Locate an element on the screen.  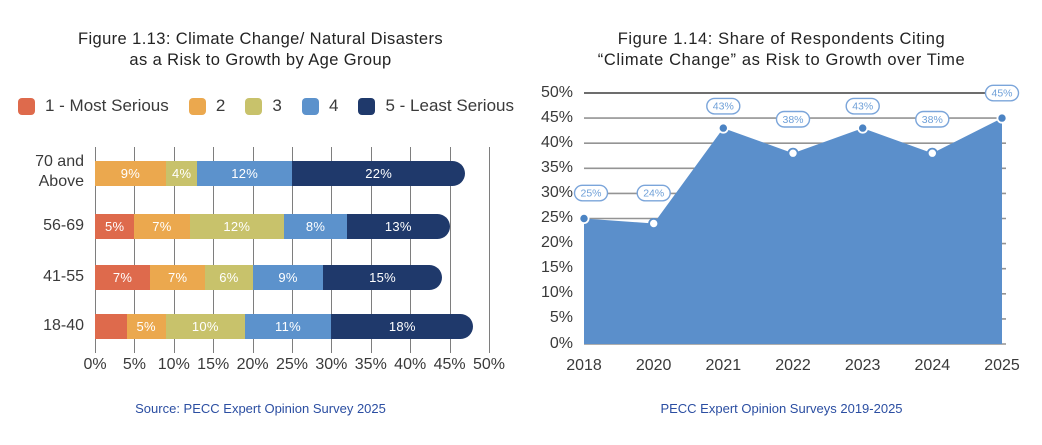
x-tick-label: 2024 is located at coordinates (932, 365).